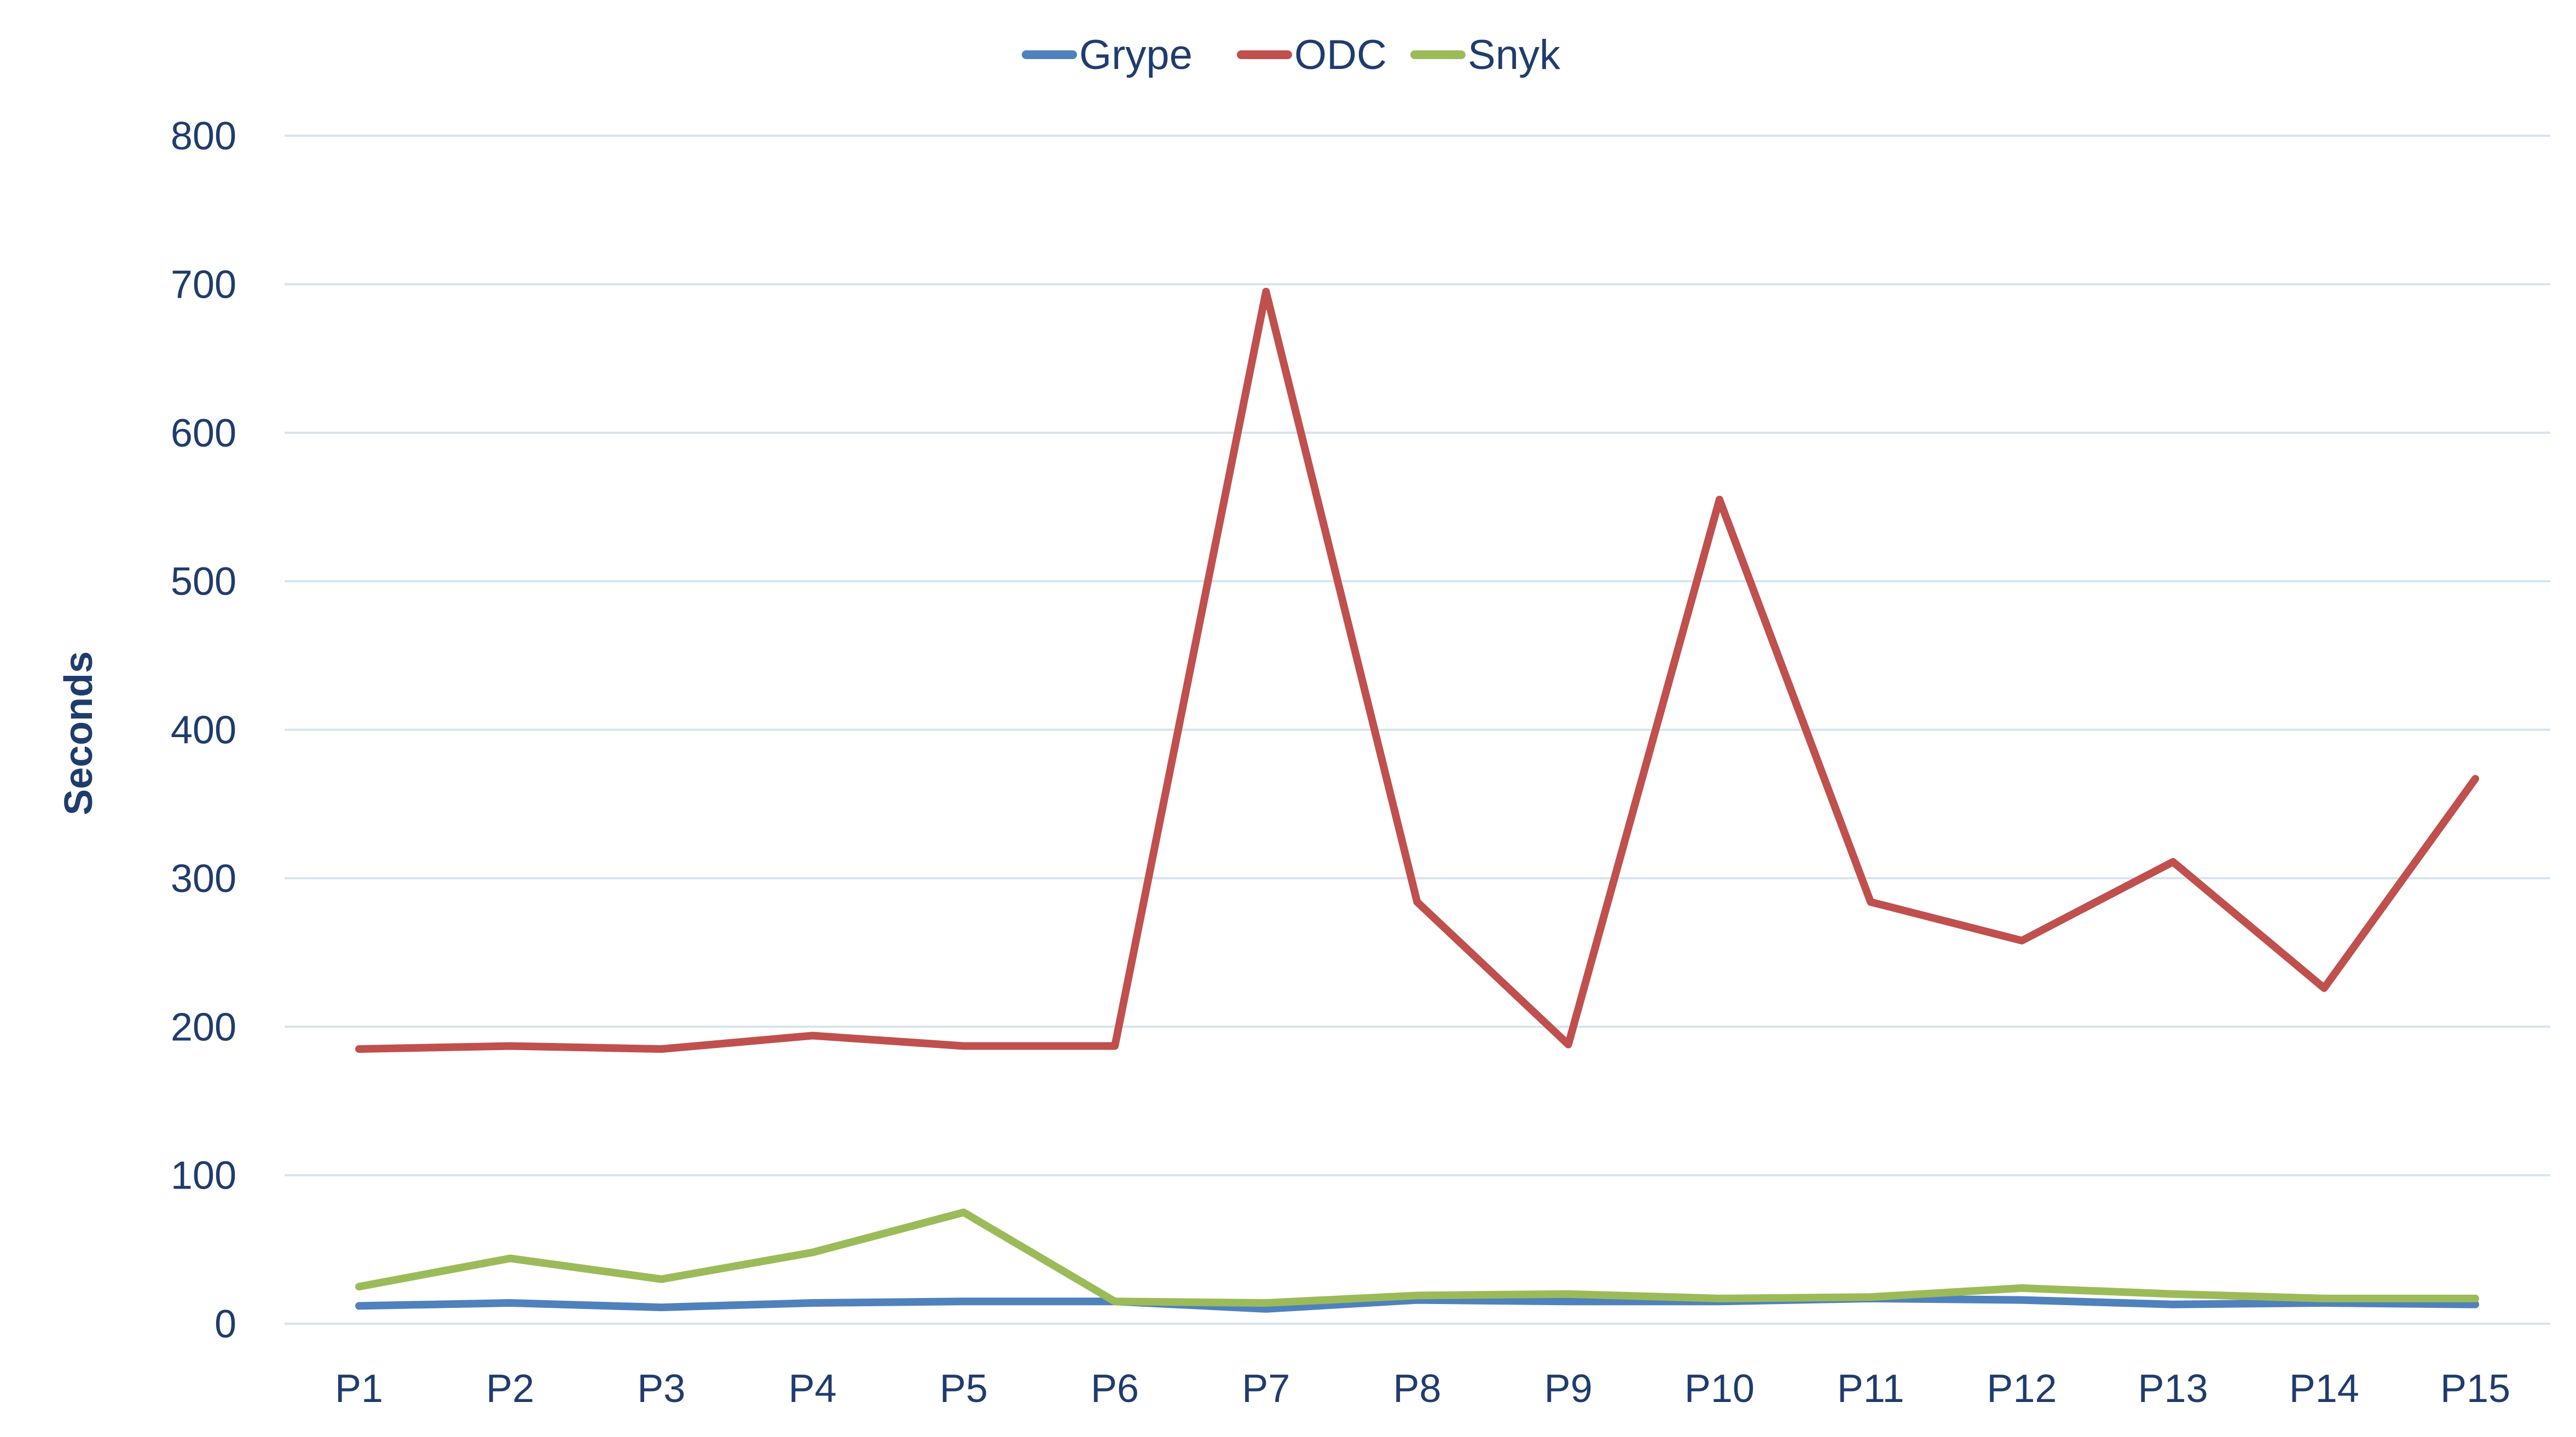 The height and width of the screenshot is (1437, 2576). I want to click on x-tick-label: P4, so click(813, 1389).